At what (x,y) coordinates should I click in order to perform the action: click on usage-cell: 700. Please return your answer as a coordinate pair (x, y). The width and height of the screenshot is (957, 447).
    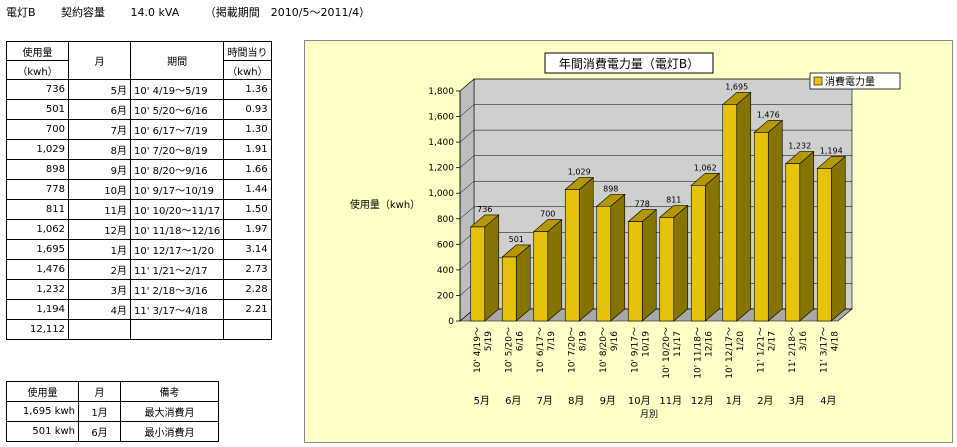
    Looking at the image, I should click on (37, 129).